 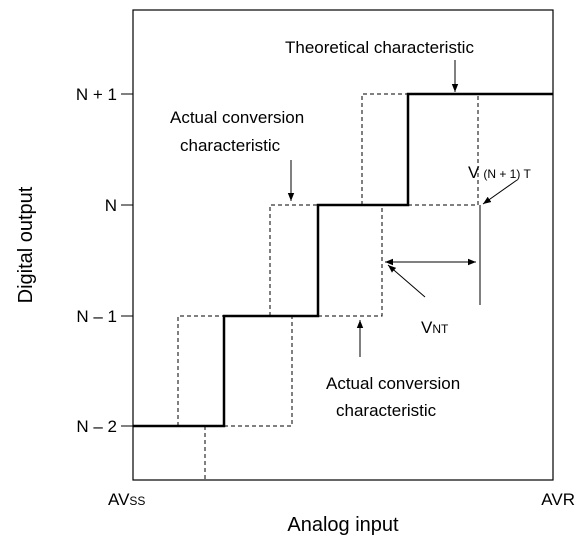 What do you see at coordinates (96, 316) in the screenshot?
I see `y-label: N – 1` at bounding box center [96, 316].